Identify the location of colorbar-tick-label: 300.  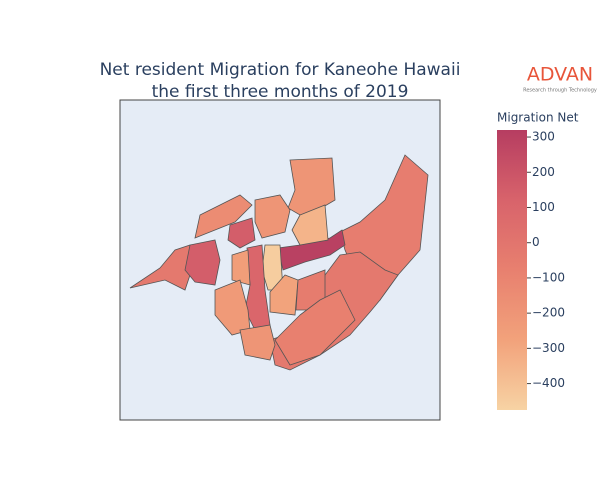
(543, 137).